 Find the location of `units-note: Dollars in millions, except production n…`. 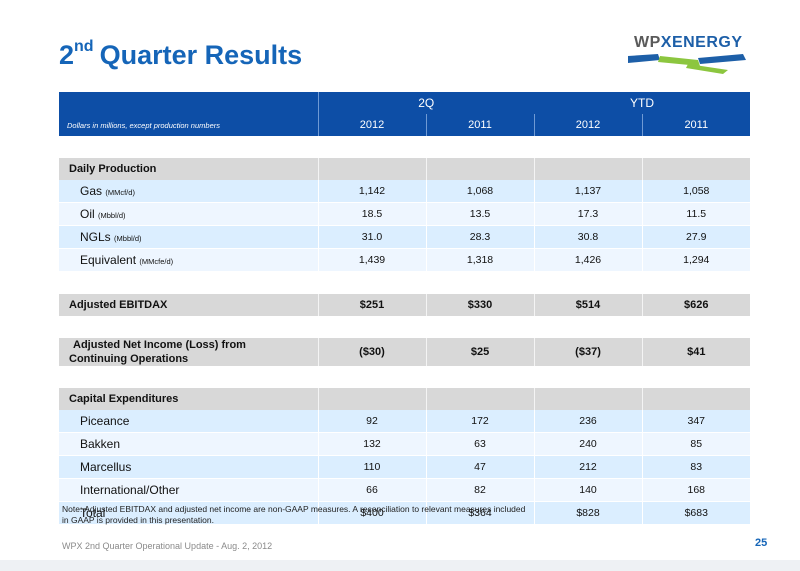

units-note: Dollars in millions, except production n… is located at coordinates (188, 125).